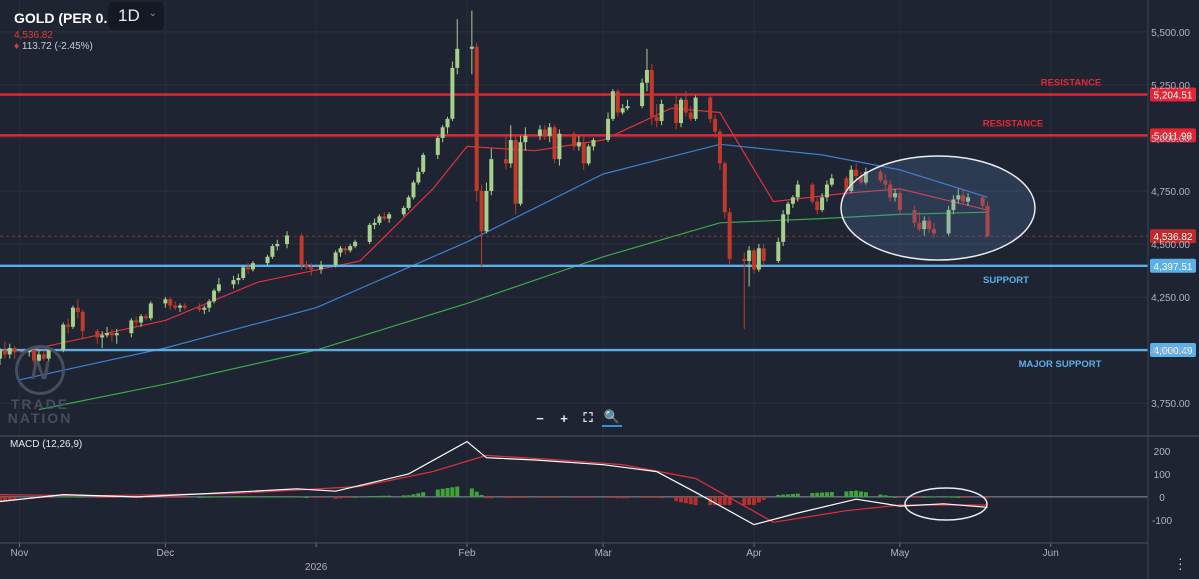 The width and height of the screenshot is (1199, 579). What do you see at coordinates (564, 418) in the screenshot?
I see `zoom-in-button: +` at bounding box center [564, 418].